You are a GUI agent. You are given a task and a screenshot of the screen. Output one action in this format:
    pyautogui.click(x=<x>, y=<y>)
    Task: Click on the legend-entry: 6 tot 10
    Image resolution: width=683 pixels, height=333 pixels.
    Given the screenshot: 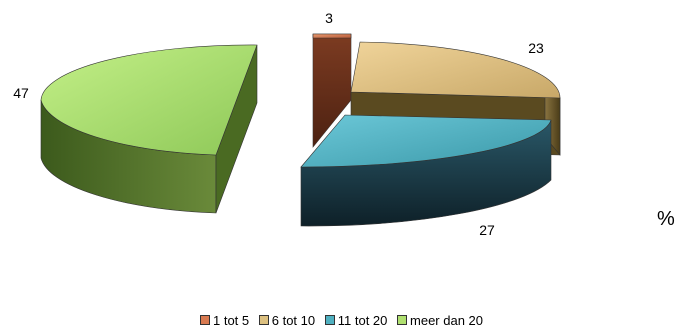 What is the action you would take?
    pyautogui.click(x=287, y=320)
    